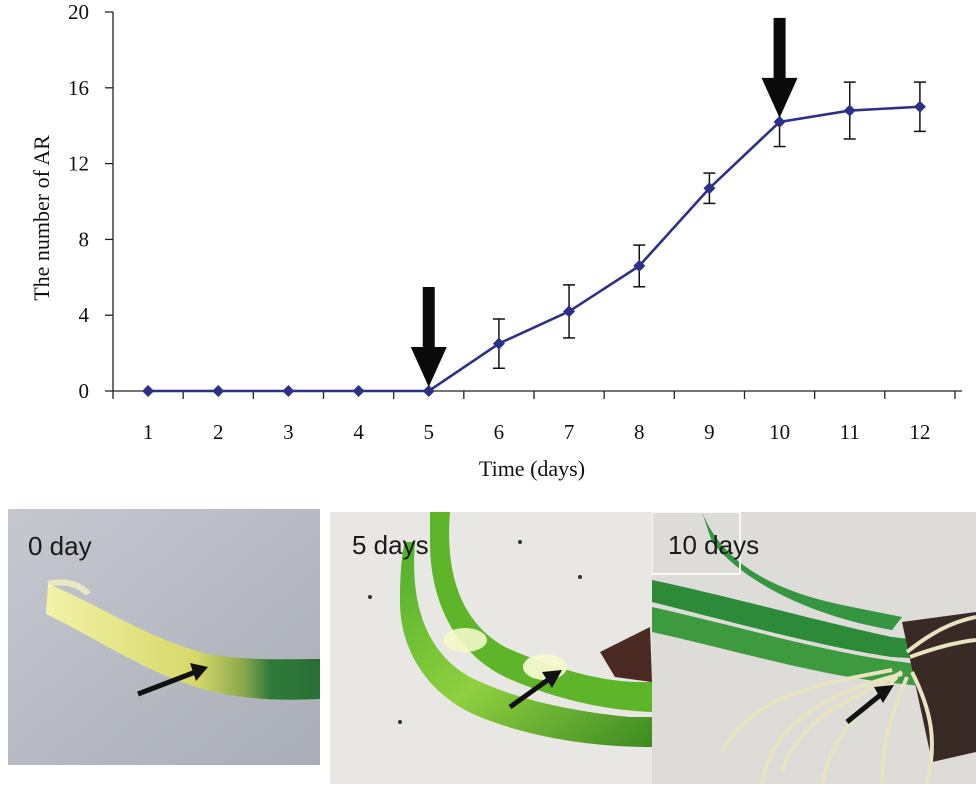  Describe the element at coordinates (850, 432) in the screenshot. I see `x-tick-label: 11` at that location.